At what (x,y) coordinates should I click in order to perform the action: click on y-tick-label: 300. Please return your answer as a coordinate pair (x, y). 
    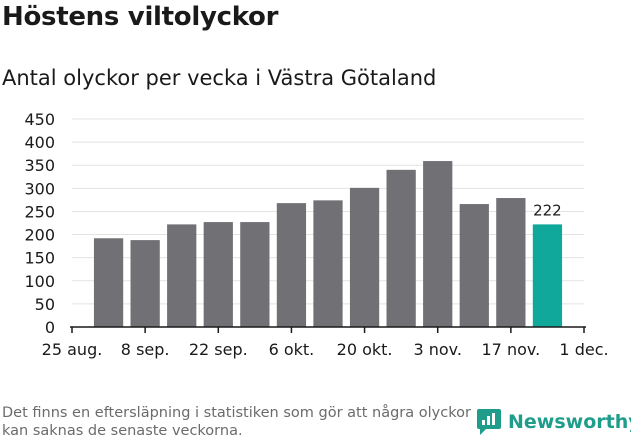
    Looking at the image, I should click on (39, 188).